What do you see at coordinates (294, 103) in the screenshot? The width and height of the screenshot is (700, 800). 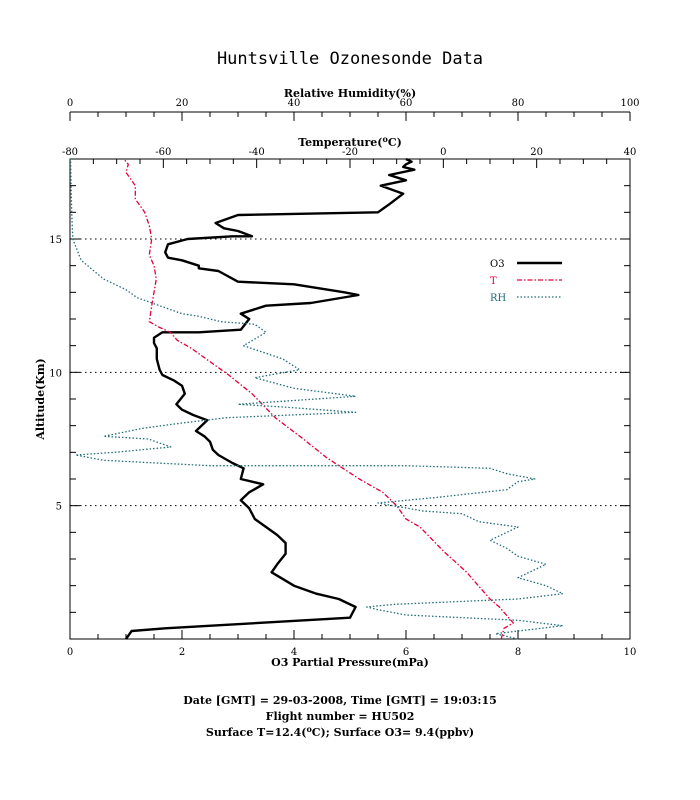 I see `rh-tick-label: 40` at bounding box center [294, 103].